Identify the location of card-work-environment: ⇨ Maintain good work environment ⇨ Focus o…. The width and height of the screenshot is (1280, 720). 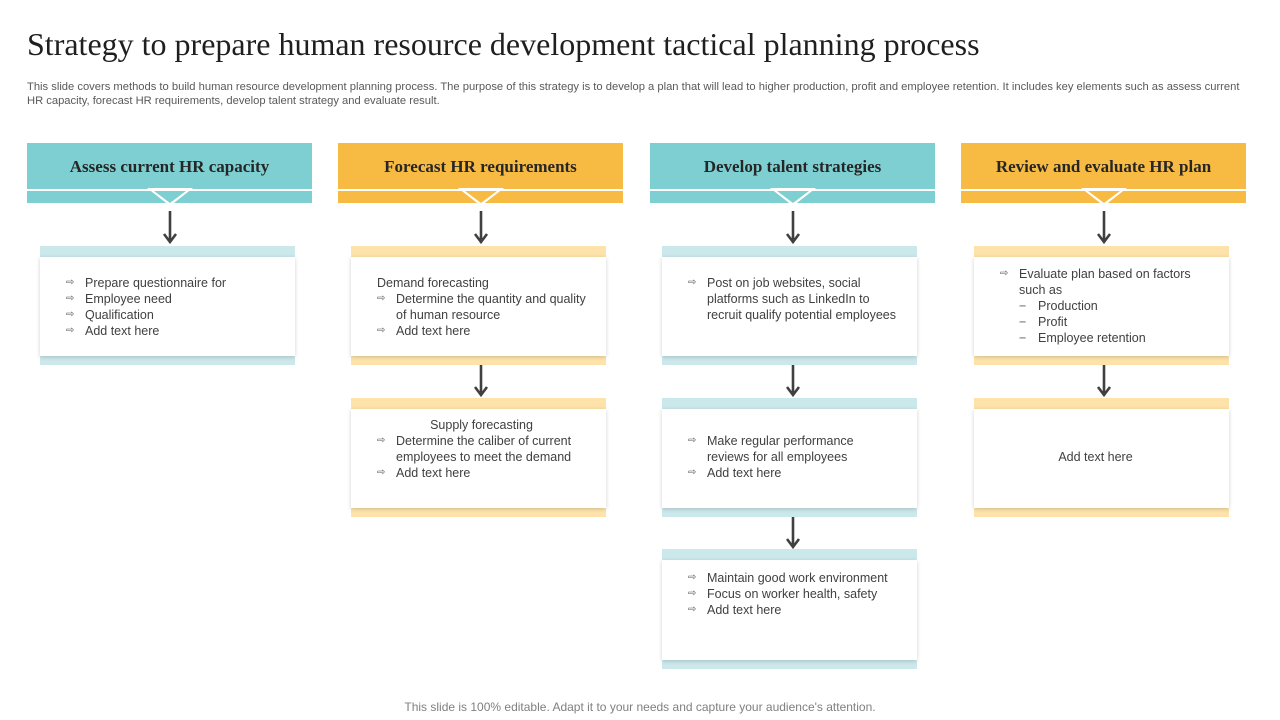
(789, 609).